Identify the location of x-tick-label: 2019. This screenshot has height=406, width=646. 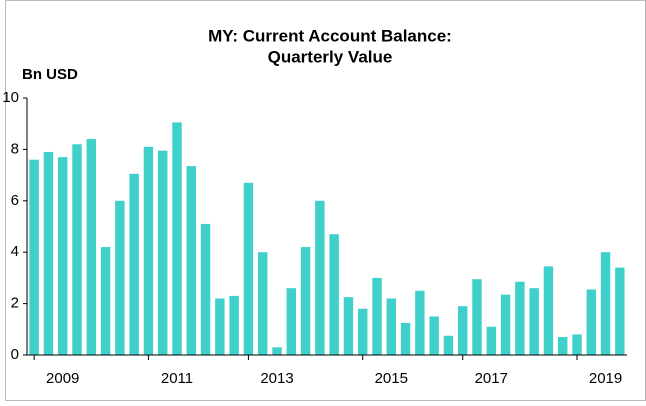
(605, 378).